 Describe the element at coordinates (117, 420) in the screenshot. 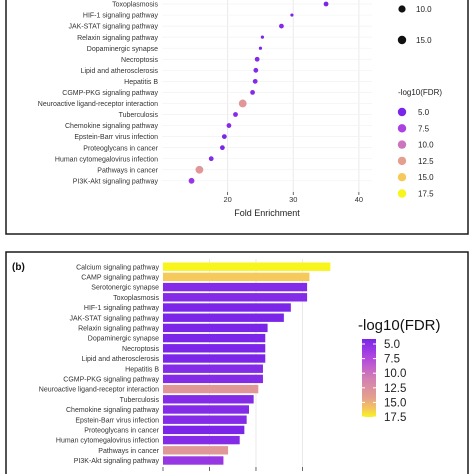

I see `panel-b-category-label: Epstein-Barr virus infection` at that location.